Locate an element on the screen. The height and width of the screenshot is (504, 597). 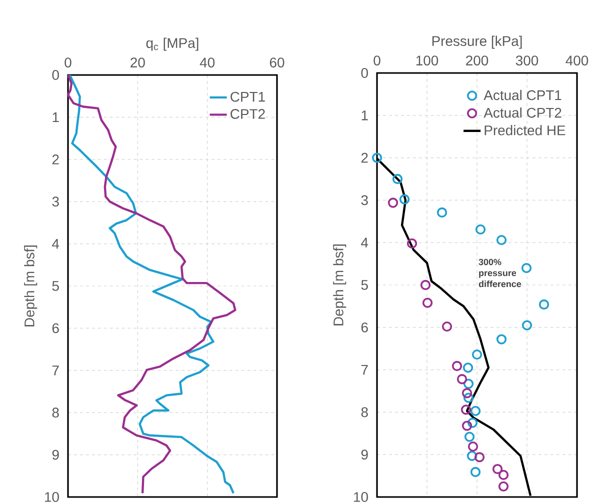
x-tick-label: 100 is located at coordinates (427, 61).